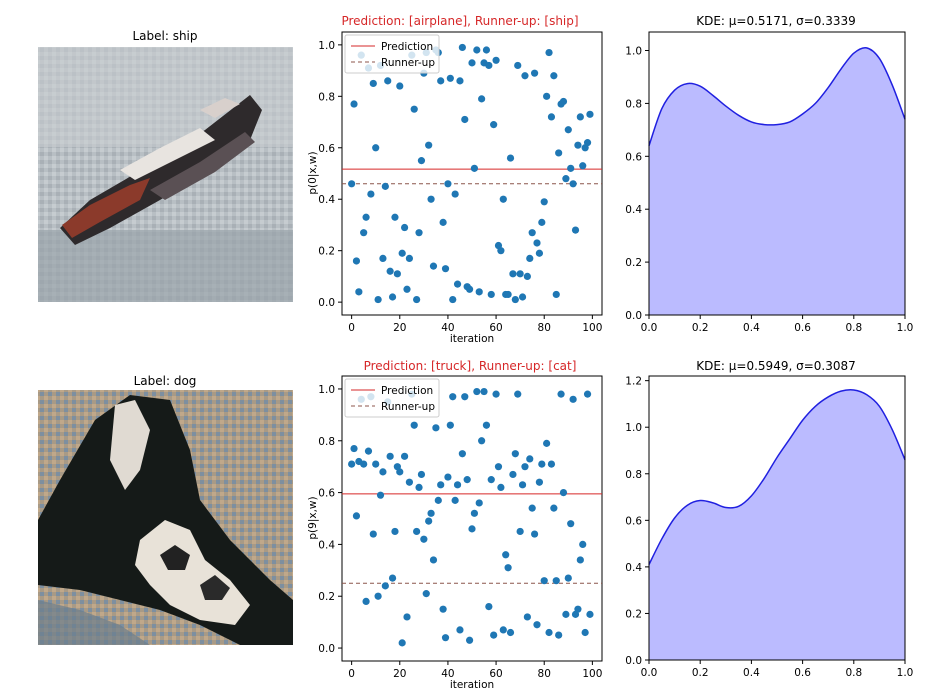  I want to click on scatter-2-xtick-label-0: 0, so click(351, 674).